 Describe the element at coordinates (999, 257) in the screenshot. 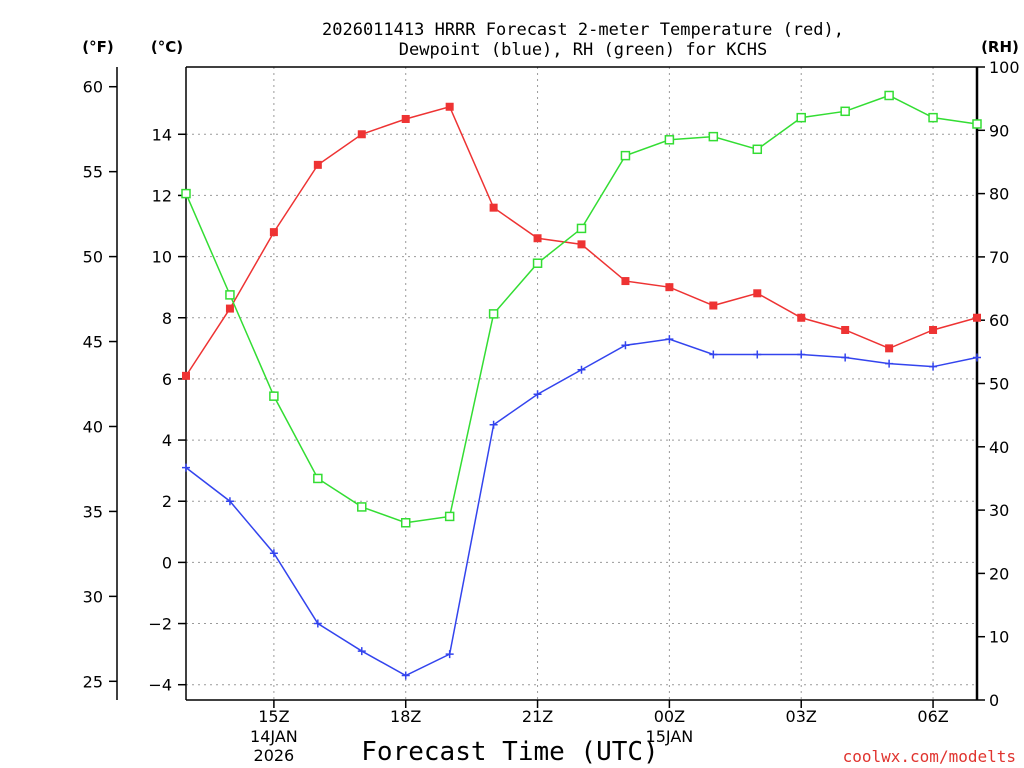

I see `rh-tick-label: 70` at that location.